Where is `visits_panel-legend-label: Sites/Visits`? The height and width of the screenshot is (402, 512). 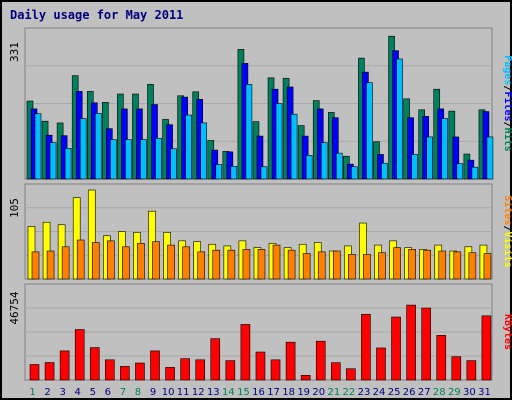
visits_panel-legend-label: Sites/Visits is located at coordinates (507, 231).